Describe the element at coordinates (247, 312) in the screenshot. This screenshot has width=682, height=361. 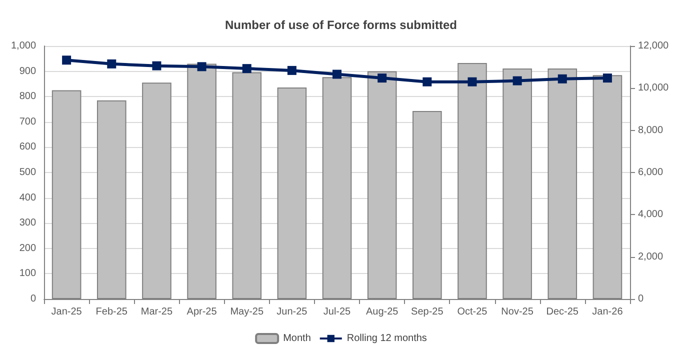
I see `x-tick-label: May-25` at that location.